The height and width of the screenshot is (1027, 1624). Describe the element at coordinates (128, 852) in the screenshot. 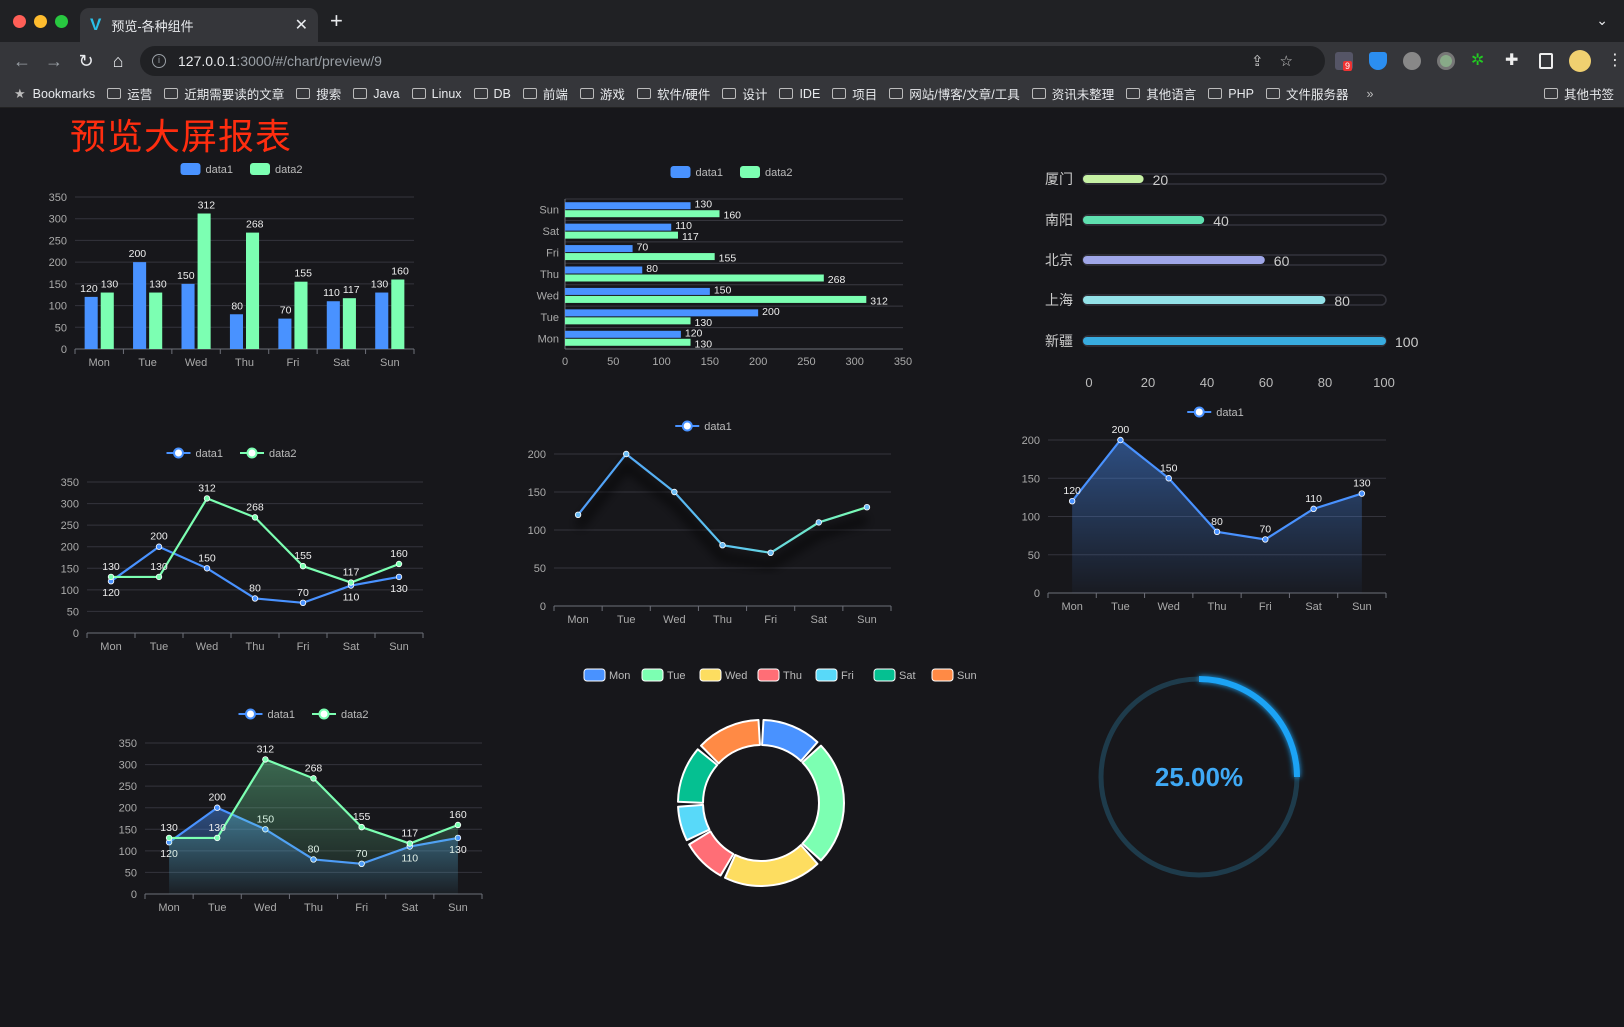

I see `y-tick-label: 100` at that location.